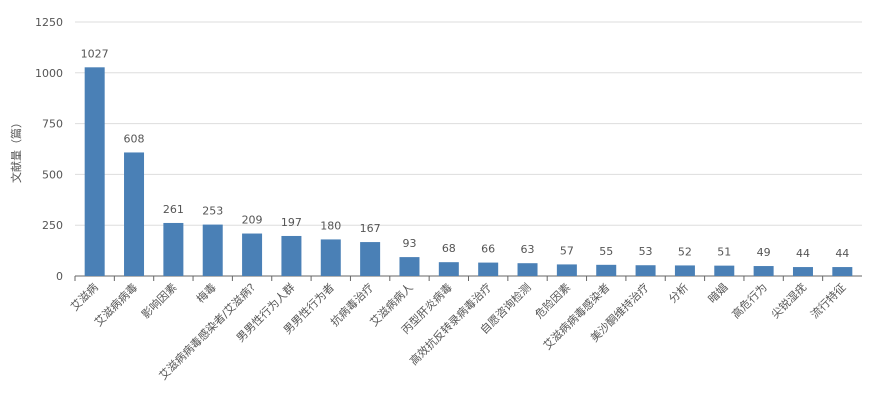 This screenshot has width=883, height=410. I want to click on value-label: 51, so click(724, 252).